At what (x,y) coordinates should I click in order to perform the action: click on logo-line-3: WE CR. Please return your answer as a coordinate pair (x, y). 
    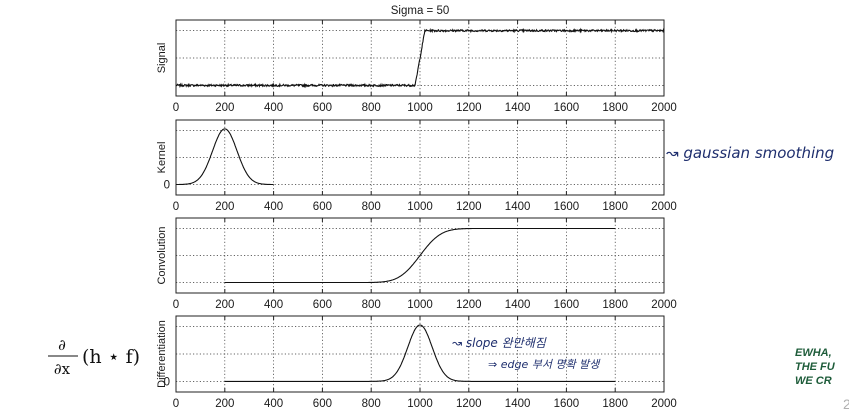
    Looking at the image, I should click on (813, 381).